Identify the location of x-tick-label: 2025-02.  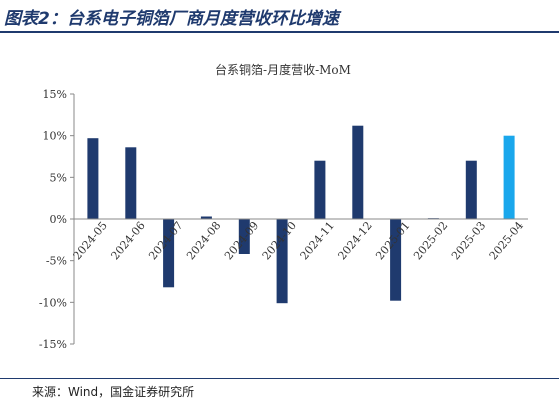
(430, 240).